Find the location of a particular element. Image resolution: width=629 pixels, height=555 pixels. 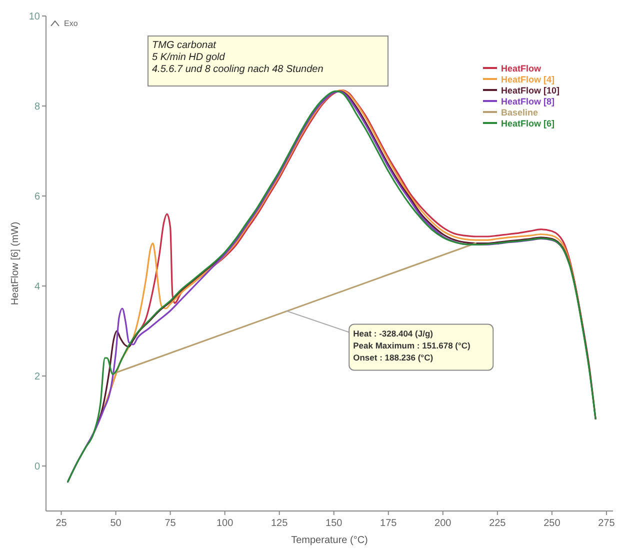

annotation: Heat : -328.404 (J/g) is located at coordinates (393, 333).